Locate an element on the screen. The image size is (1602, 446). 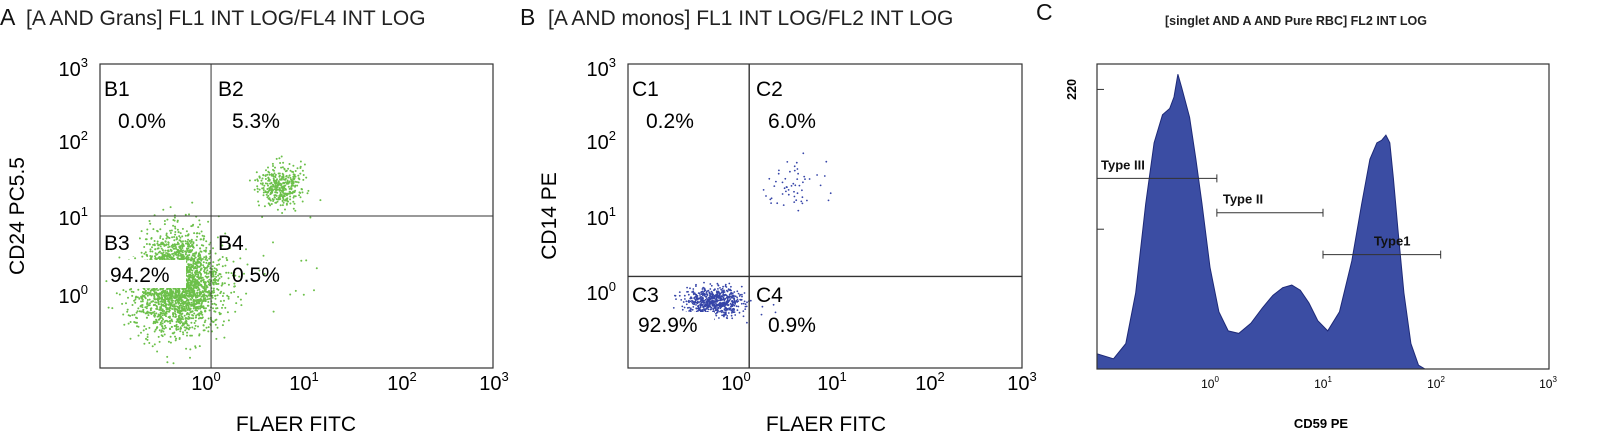
quadrant-c3-percent: 92.9% is located at coordinates (668, 325).